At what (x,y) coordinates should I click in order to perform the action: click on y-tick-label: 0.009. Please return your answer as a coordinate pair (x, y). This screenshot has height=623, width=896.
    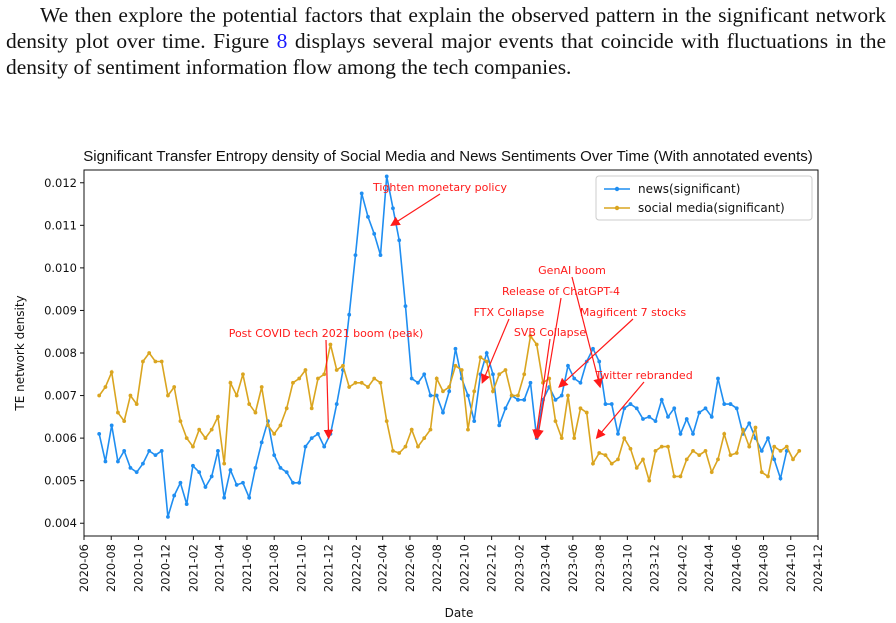
    Looking at the image, I should click on (60, 310).